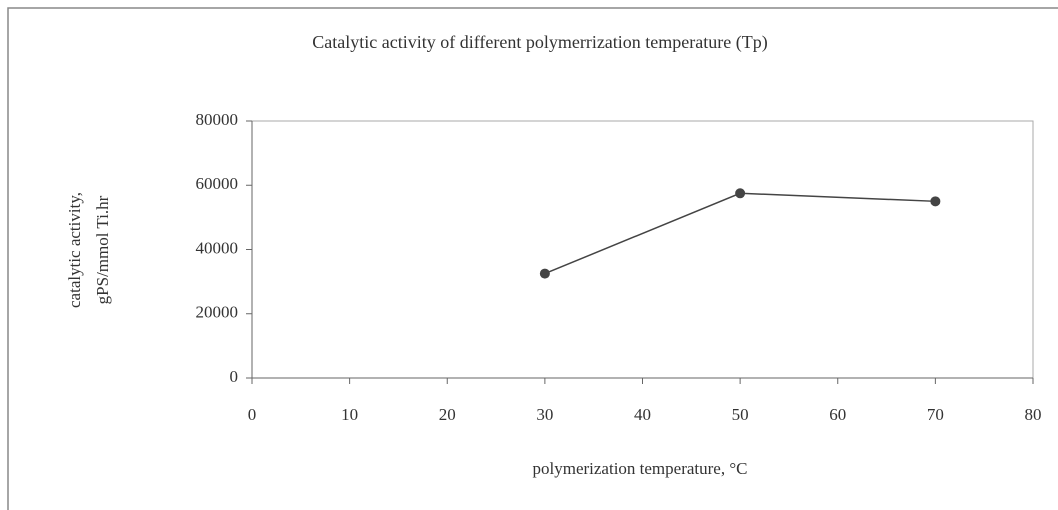  I want to click on x-axis-label: polymerization temperature, °C, so click(640, 468).